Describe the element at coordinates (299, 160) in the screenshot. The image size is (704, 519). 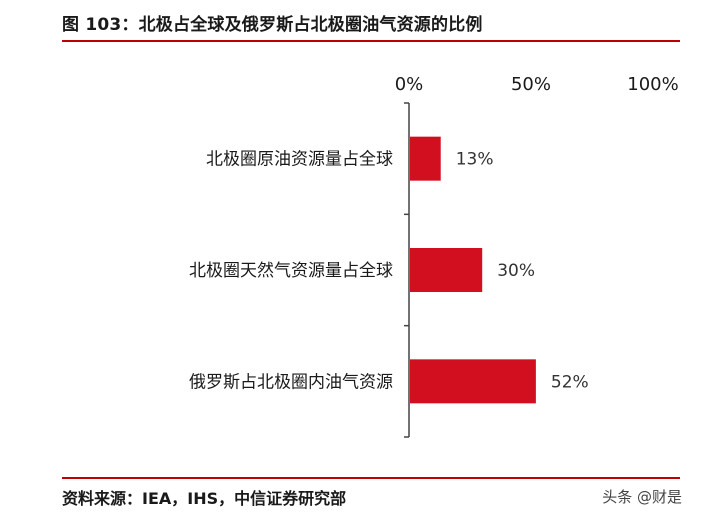
I see `category-label: 北极圈原油资源量占全球` at that location.